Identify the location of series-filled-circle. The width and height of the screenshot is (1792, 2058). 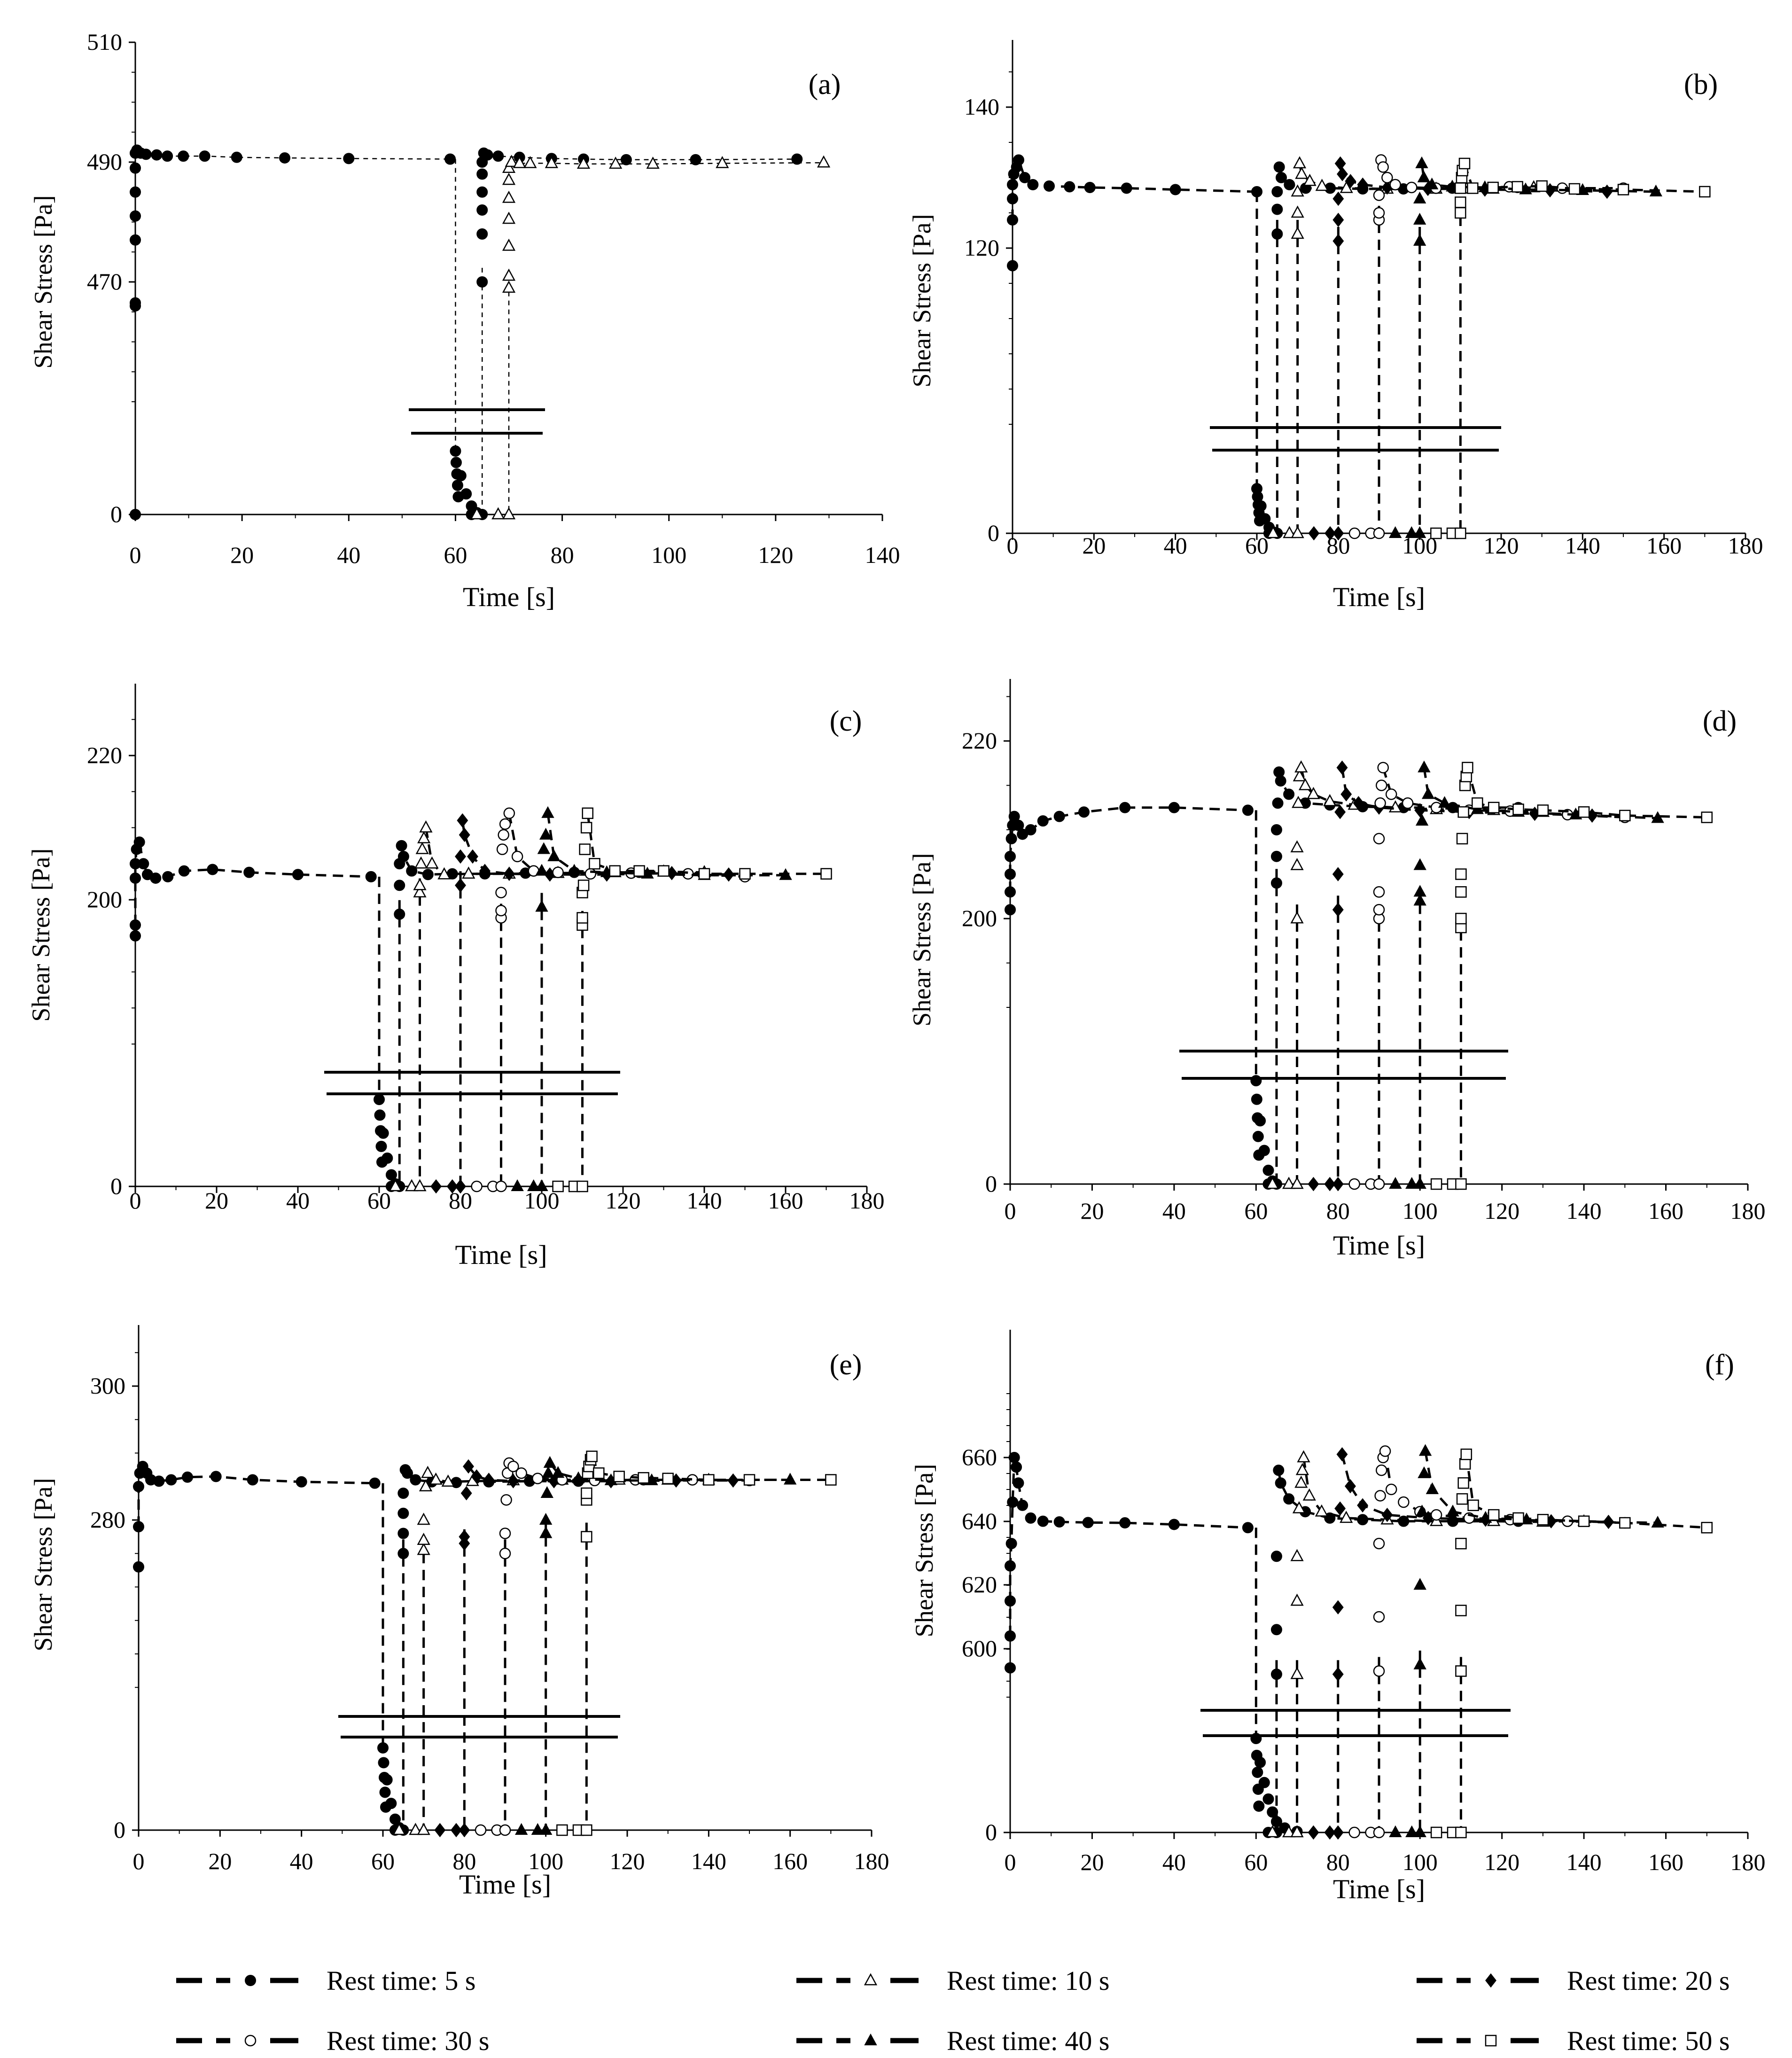
(1264, 1645).